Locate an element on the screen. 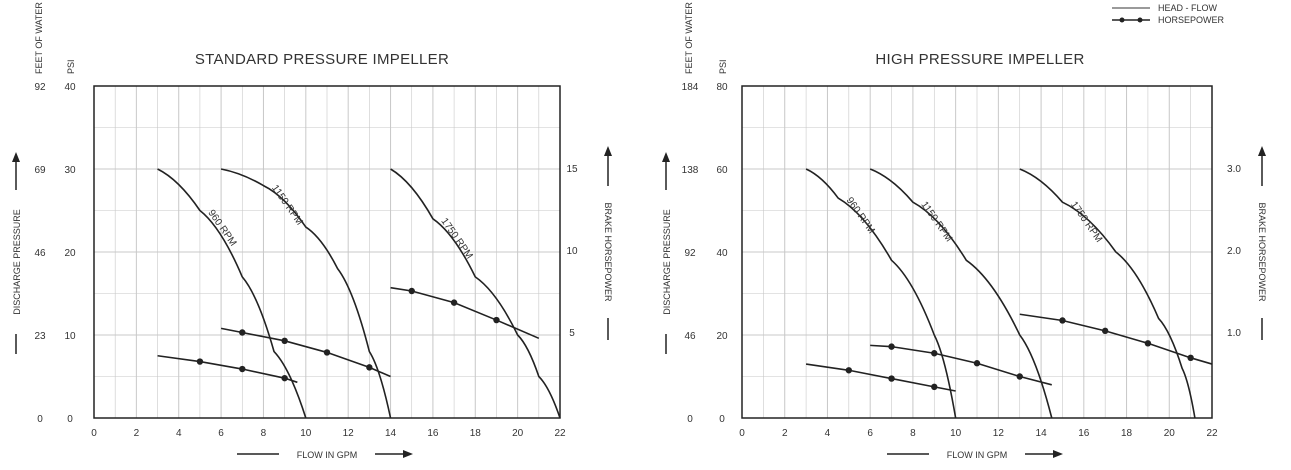  y-tick-label-right: 2.0 is located at coordinates (1234, 251).